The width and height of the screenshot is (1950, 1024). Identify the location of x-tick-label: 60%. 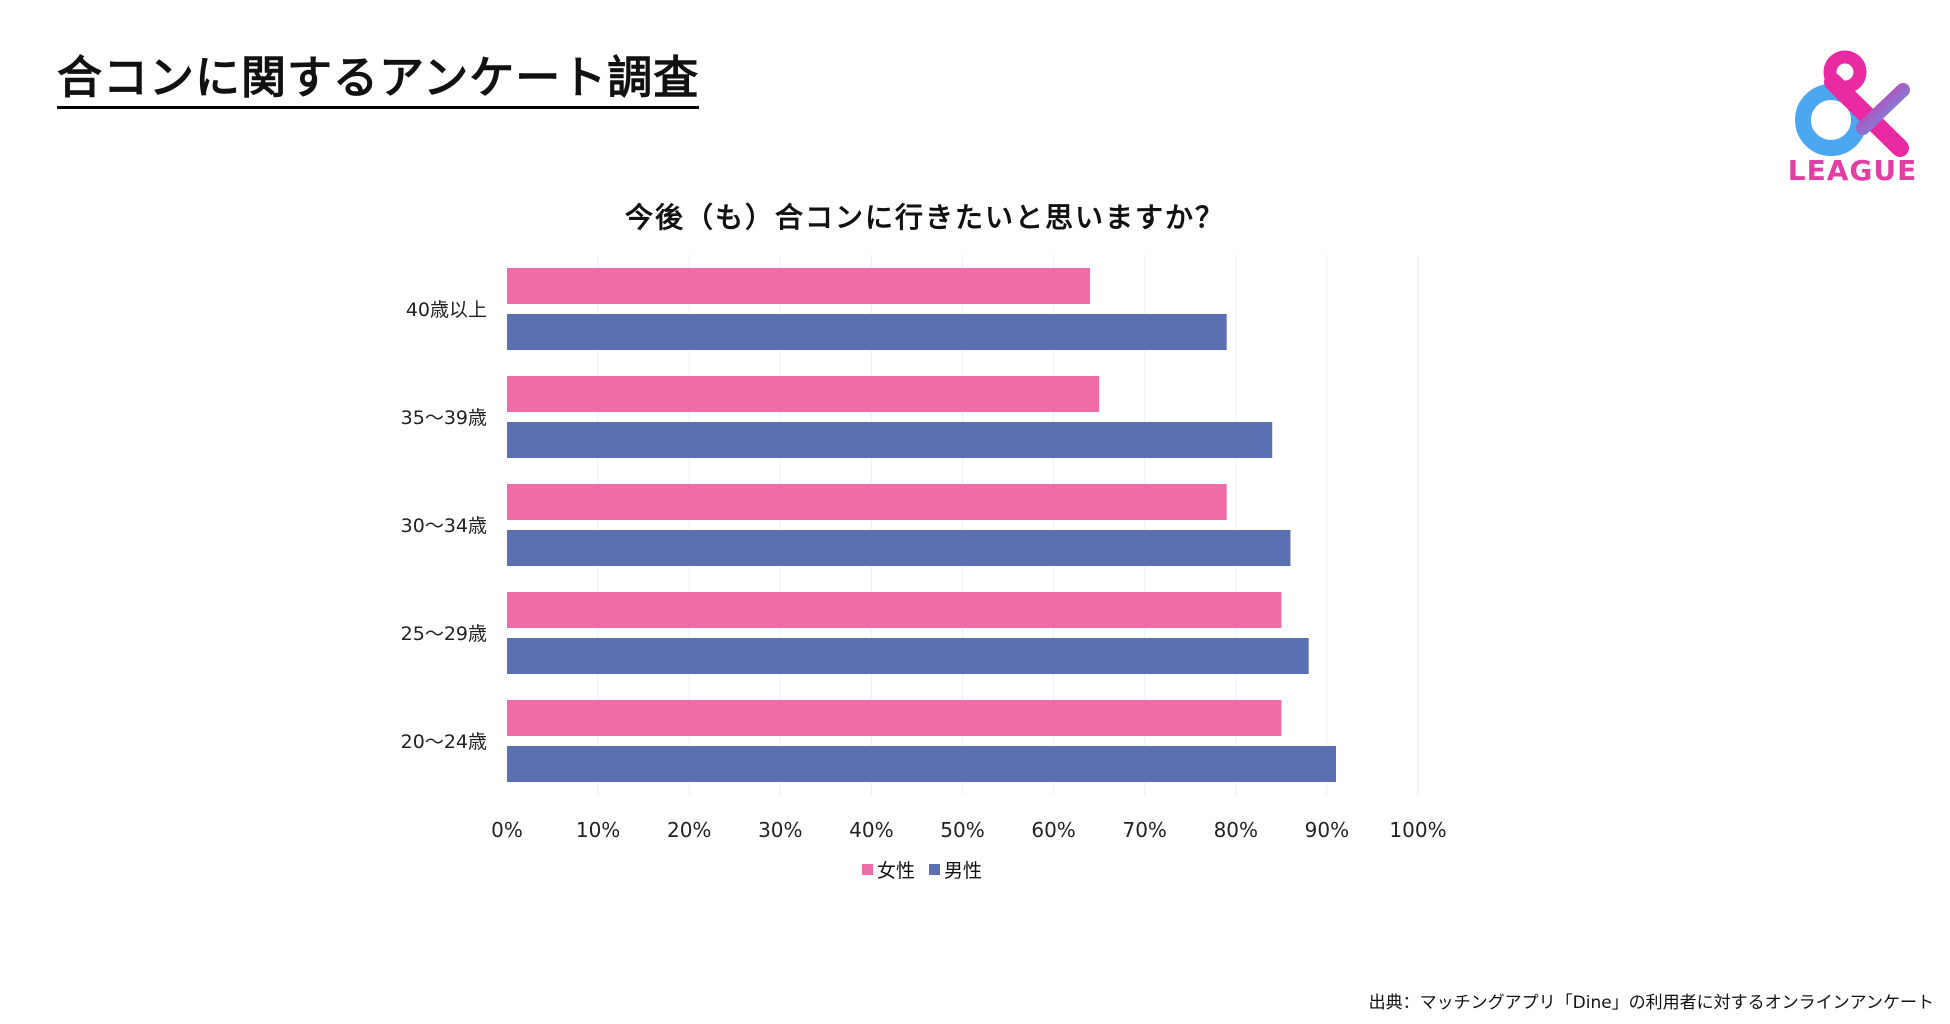
(1053, 830).